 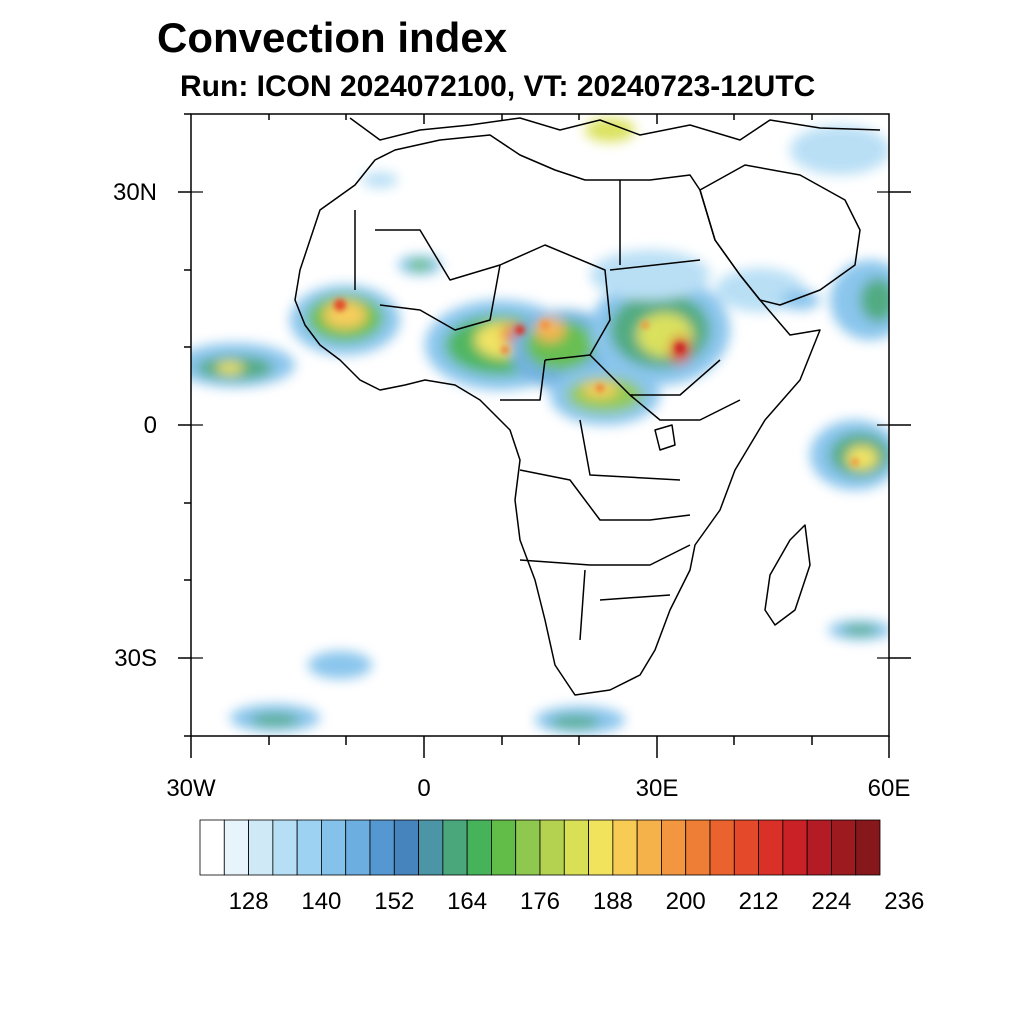 I want to click on colorbar-label: 188, so click(x=612, y=901).